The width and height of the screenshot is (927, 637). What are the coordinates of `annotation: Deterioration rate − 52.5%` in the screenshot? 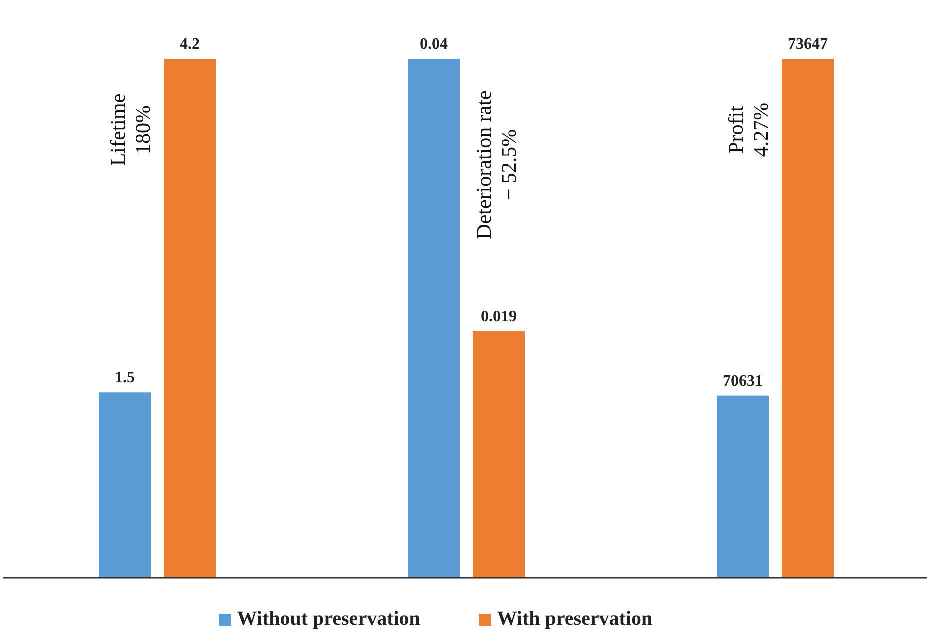 It's located at (496, 165).